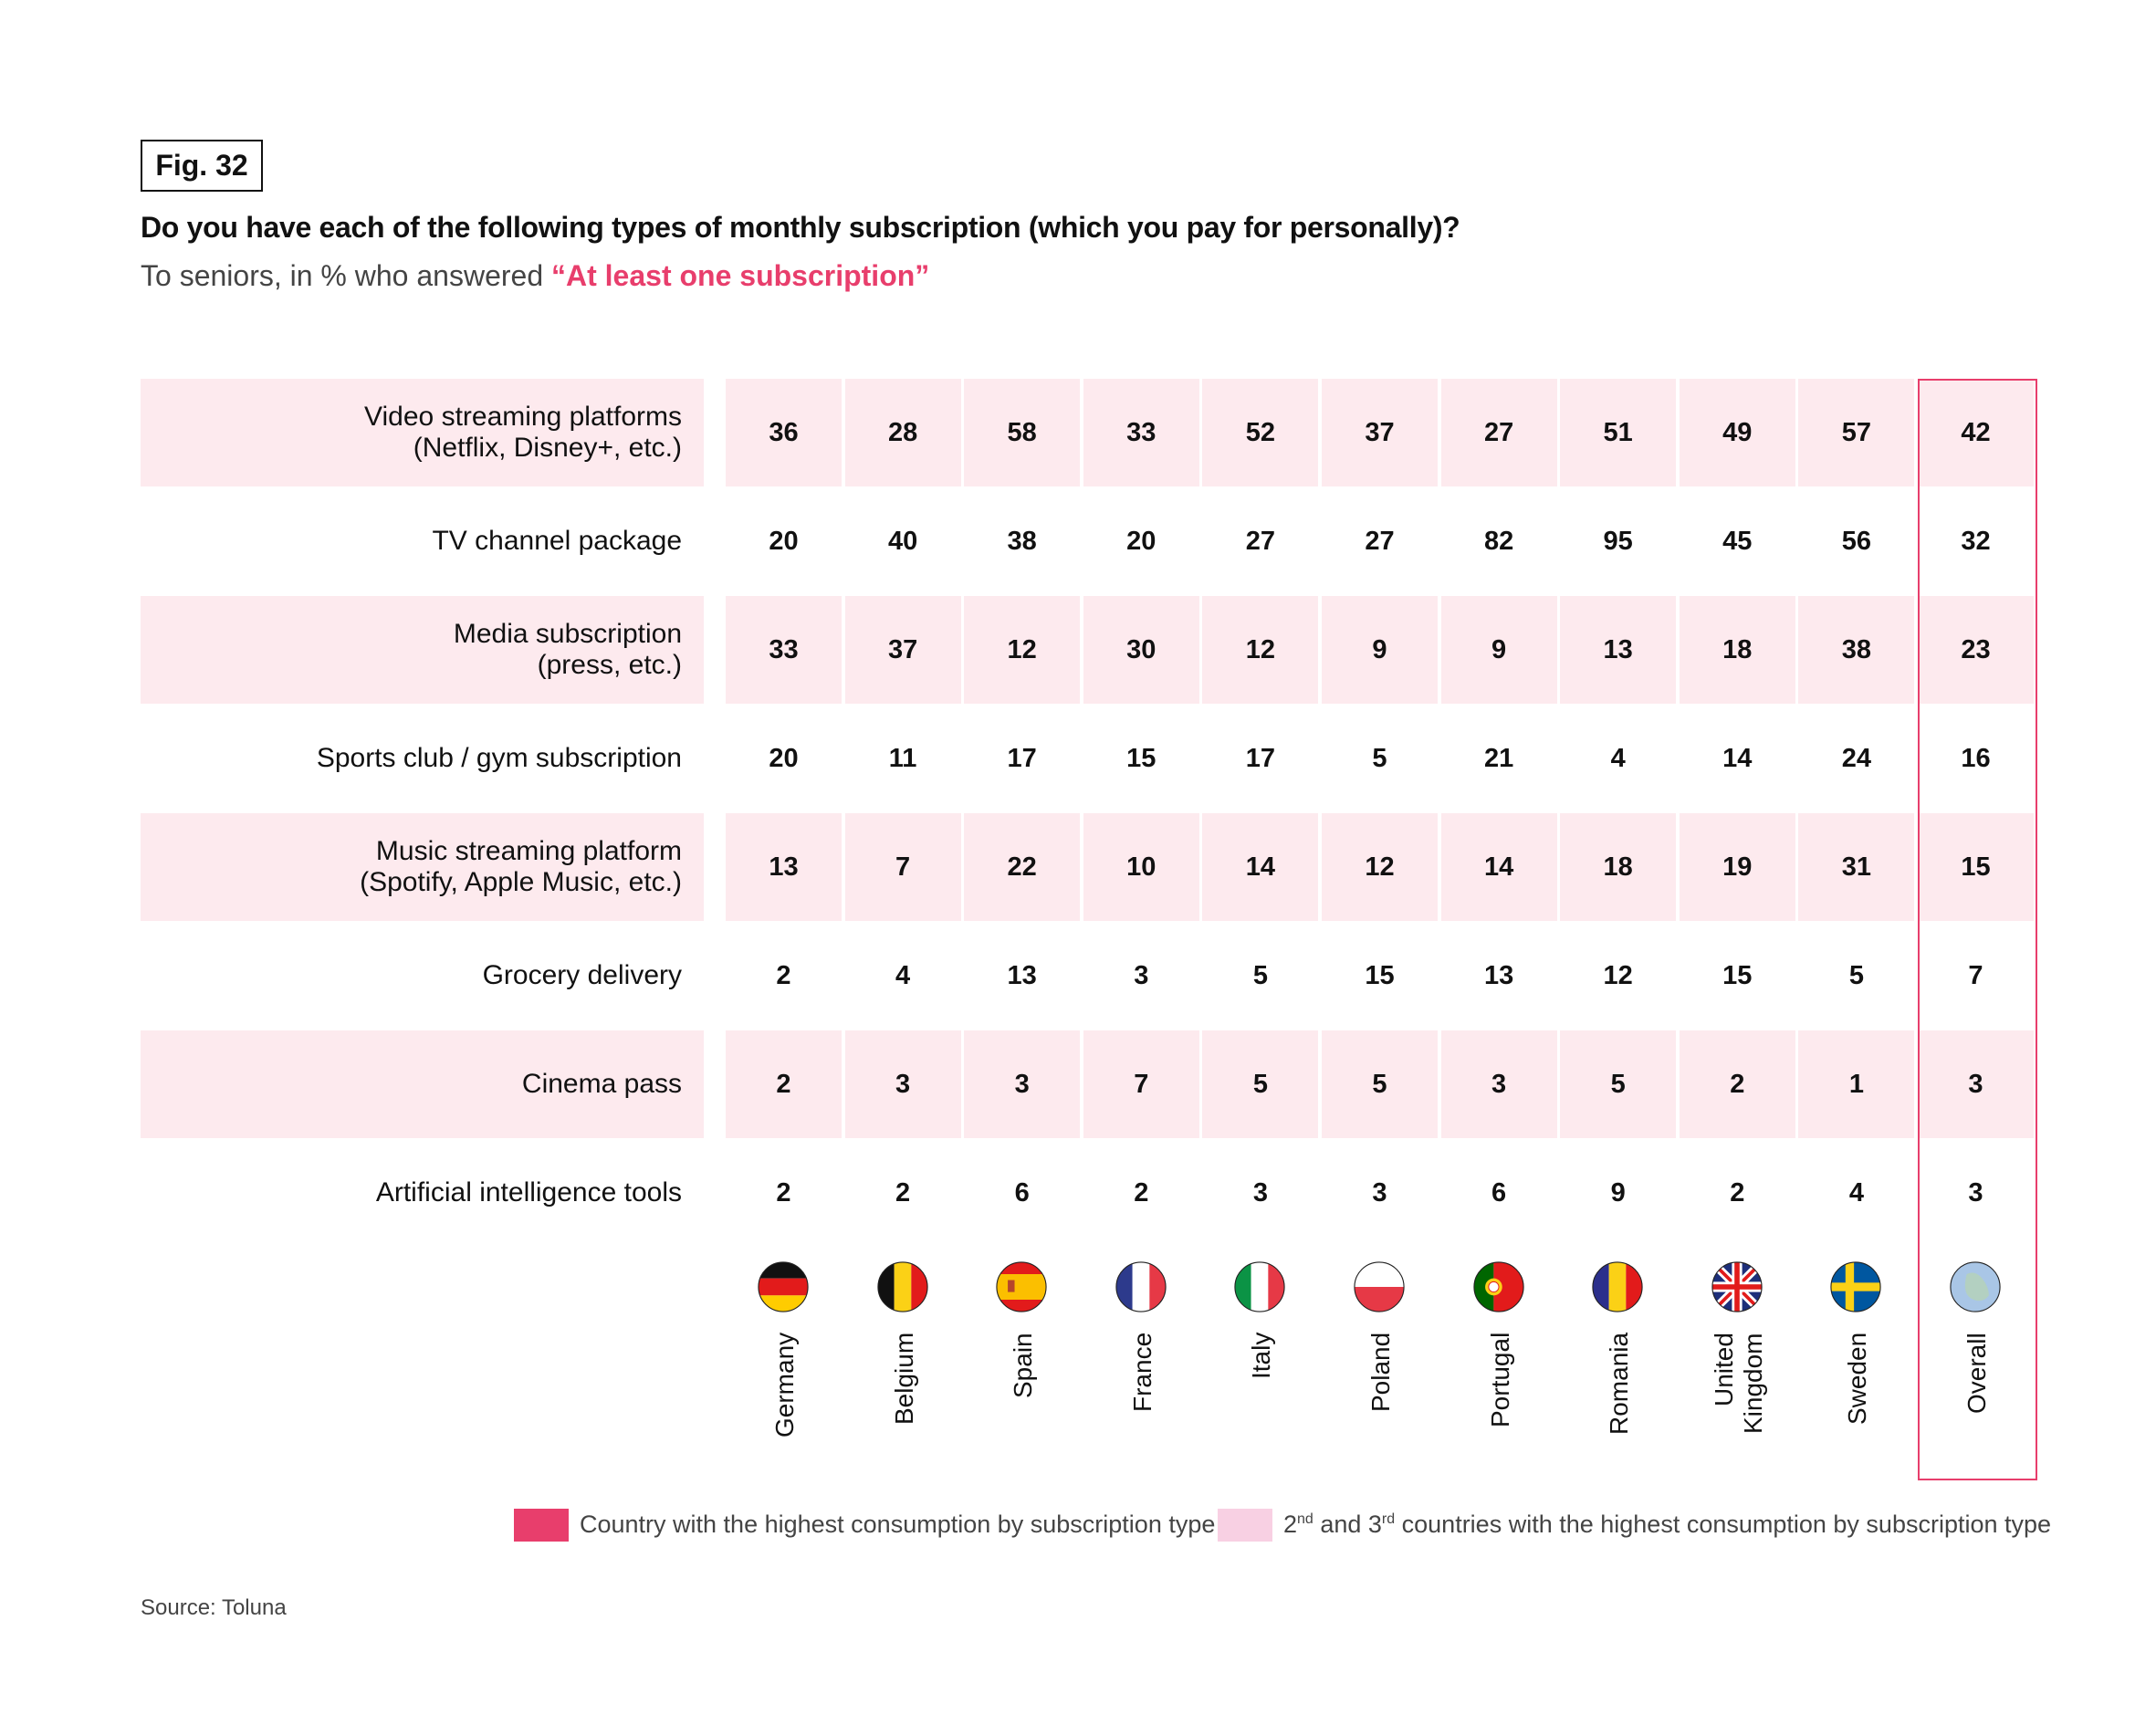  Describe the element at coordinates (1141, 650) in the screenshot. I see `table-cell: 30` at that location.